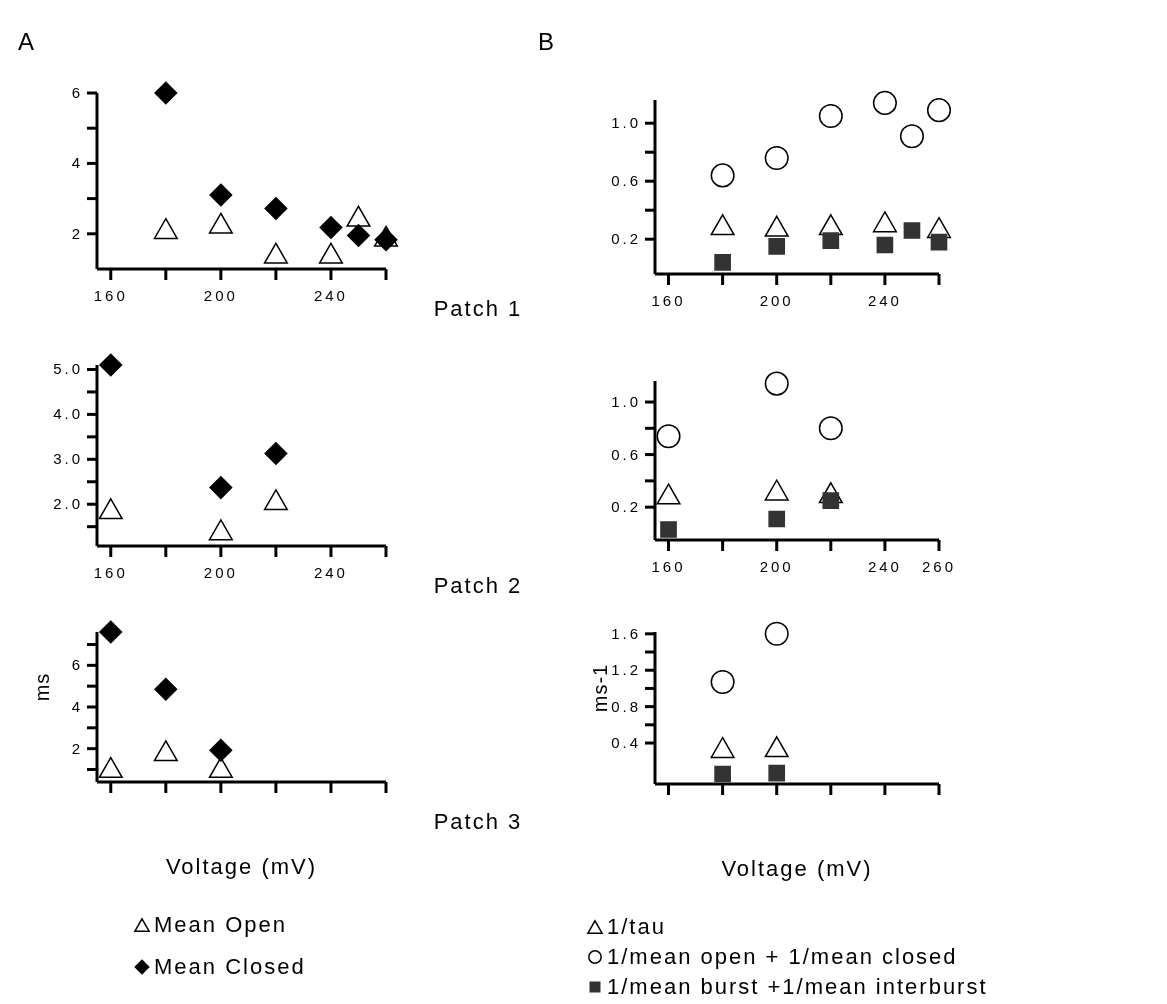 Image resolution: width=1167 pixels, height=1004 pixels. What do you see at coordinates (600, 688) in the screenshot?
I see `y-axis-title: ms-1` at bounding box center [600, 688].